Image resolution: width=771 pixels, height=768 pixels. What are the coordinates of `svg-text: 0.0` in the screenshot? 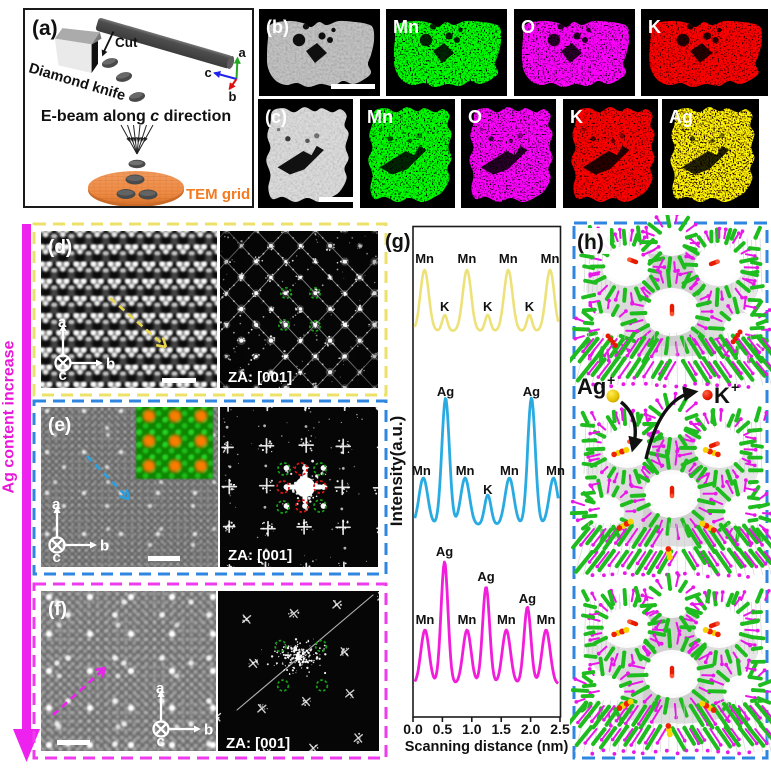 It's located at (413, 729).